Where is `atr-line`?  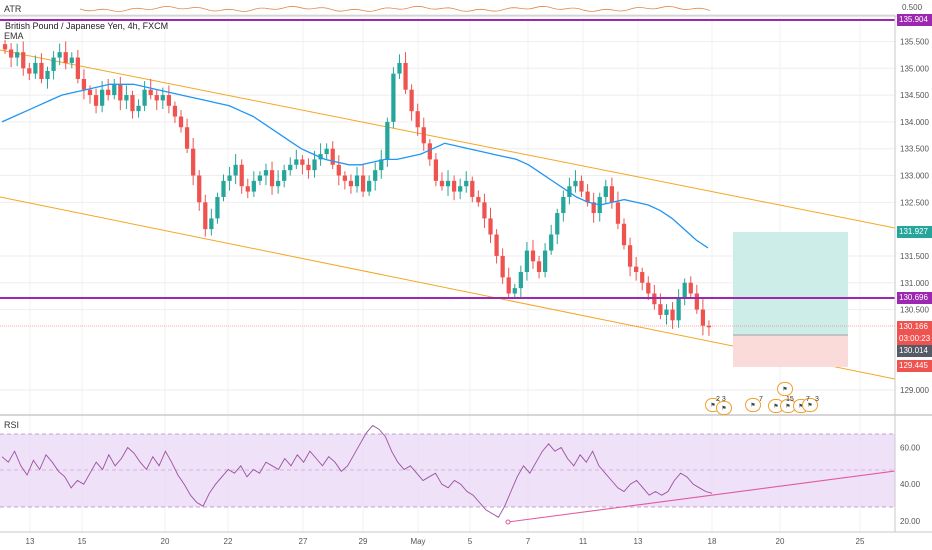 atr-line is located at coordinates (395, 8).